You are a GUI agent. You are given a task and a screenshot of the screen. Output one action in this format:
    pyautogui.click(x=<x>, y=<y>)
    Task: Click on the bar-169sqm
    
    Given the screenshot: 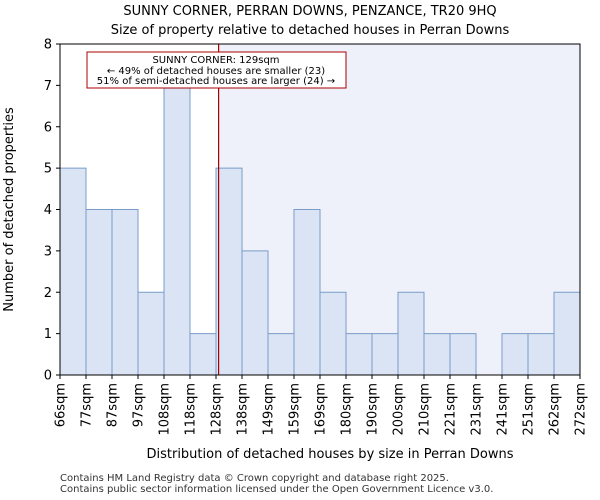 What is the action you would take?
    pyautogui.click(x=333, y=333)
    